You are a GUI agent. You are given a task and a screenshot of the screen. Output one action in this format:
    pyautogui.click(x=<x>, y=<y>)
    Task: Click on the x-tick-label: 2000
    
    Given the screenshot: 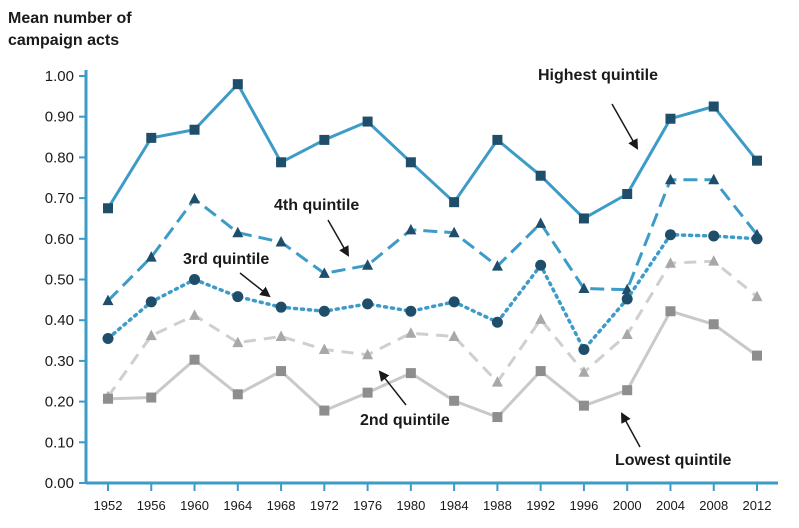 What is the action you would take?
    pyautogui.click(x=627, y=505)
    